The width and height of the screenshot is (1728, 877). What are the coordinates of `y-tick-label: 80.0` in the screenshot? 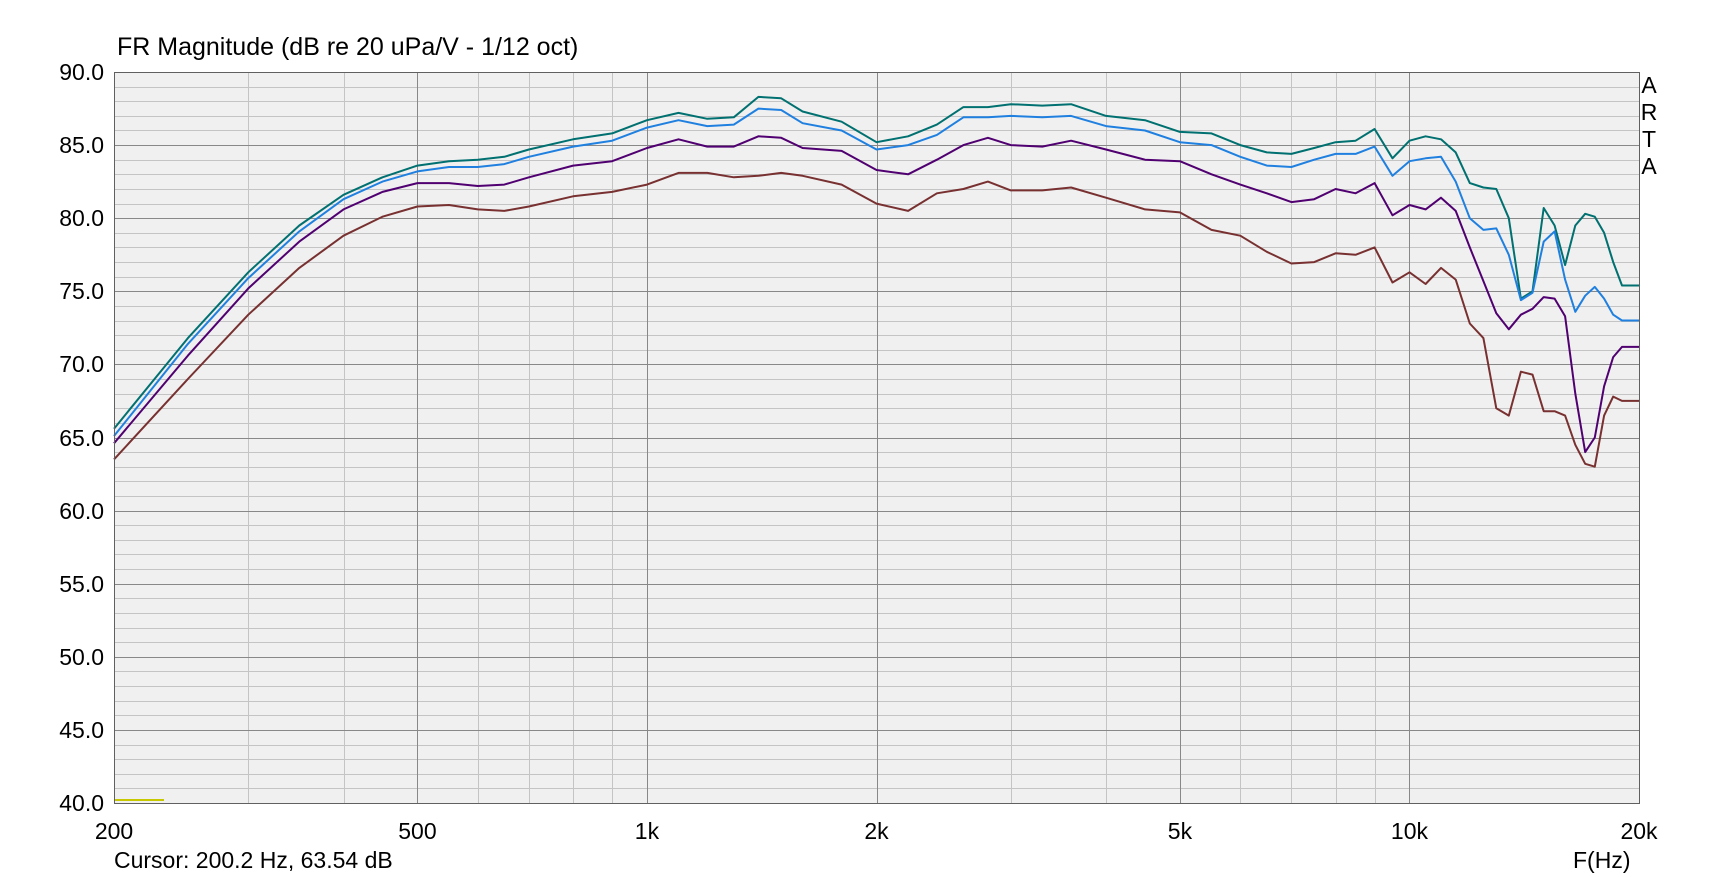 It's located at (81, 218).